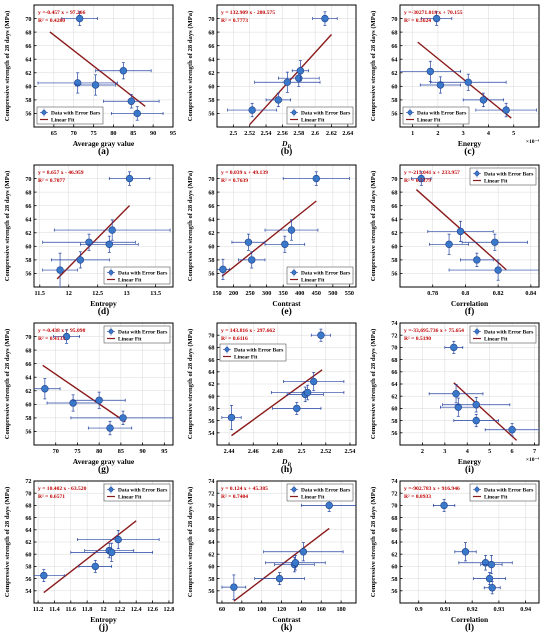 This screenshot has height=633, width=550. What do you see at coordinates (104, 627) in the screenshot?
I see `panel-label: (j)` at bounding box center [104, 627].